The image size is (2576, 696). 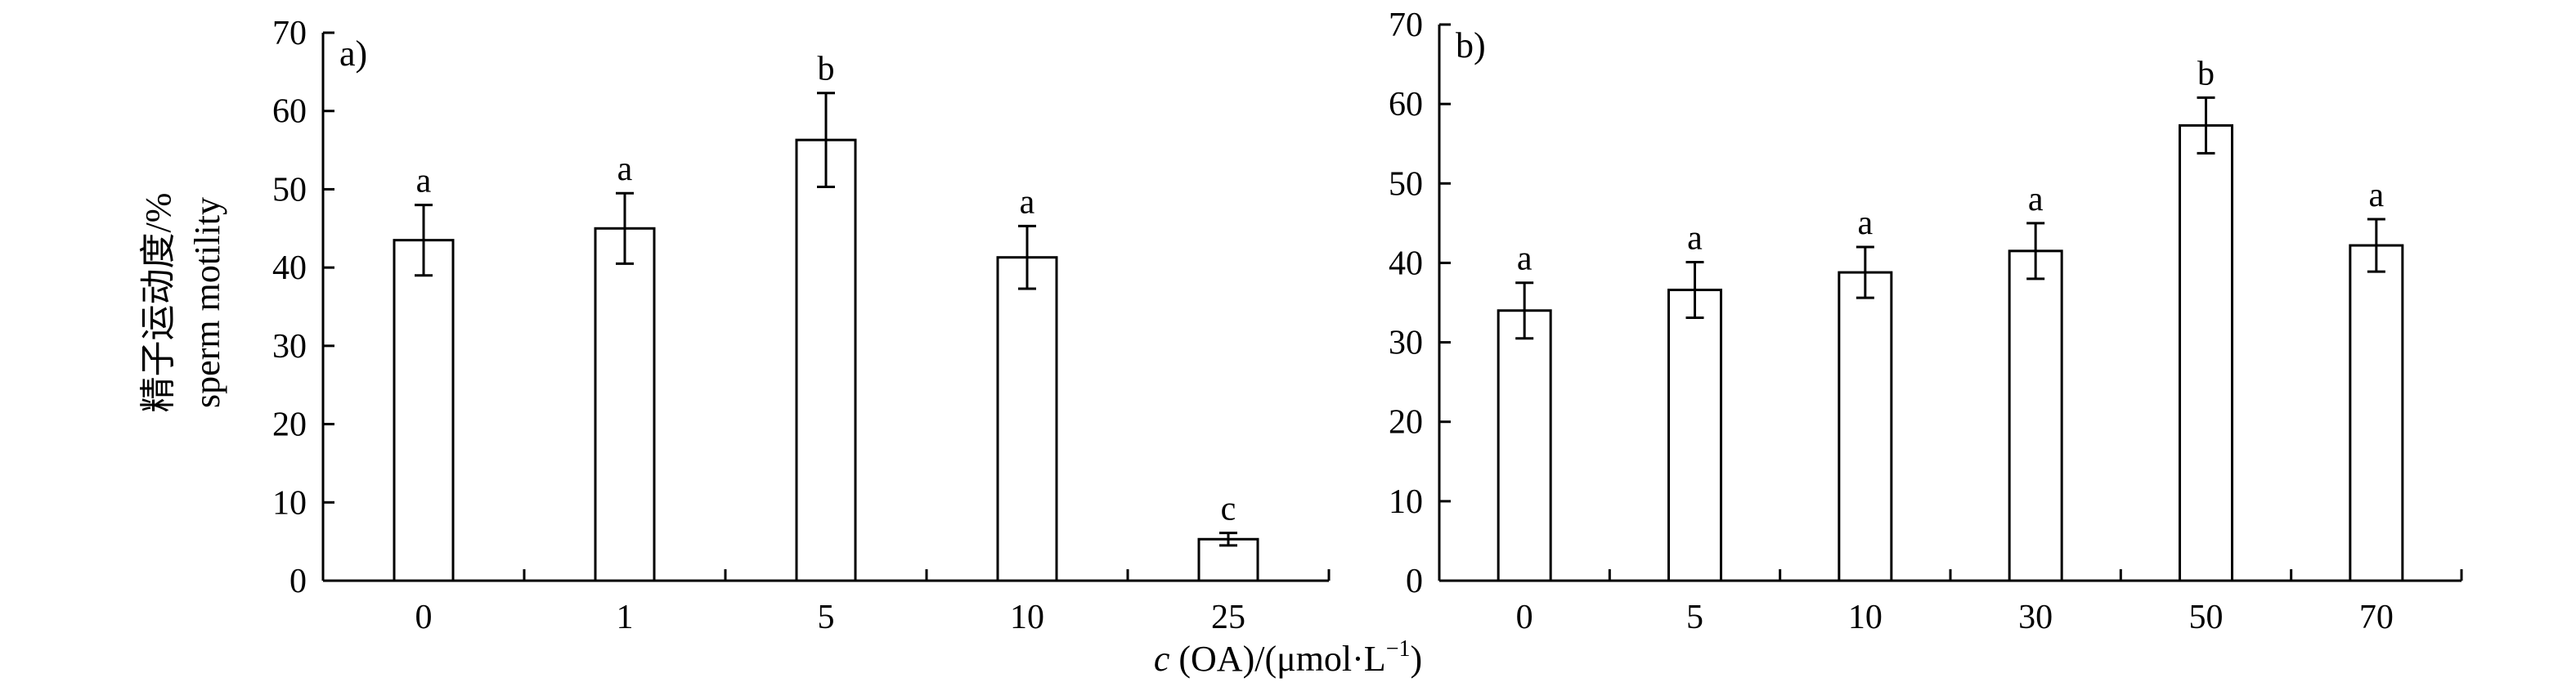 What do you see at coordinates (158, 303) in the screenshot?
I see `y-axis-label-chinese: 精子运动度/%` at bounding box center [158, 303].